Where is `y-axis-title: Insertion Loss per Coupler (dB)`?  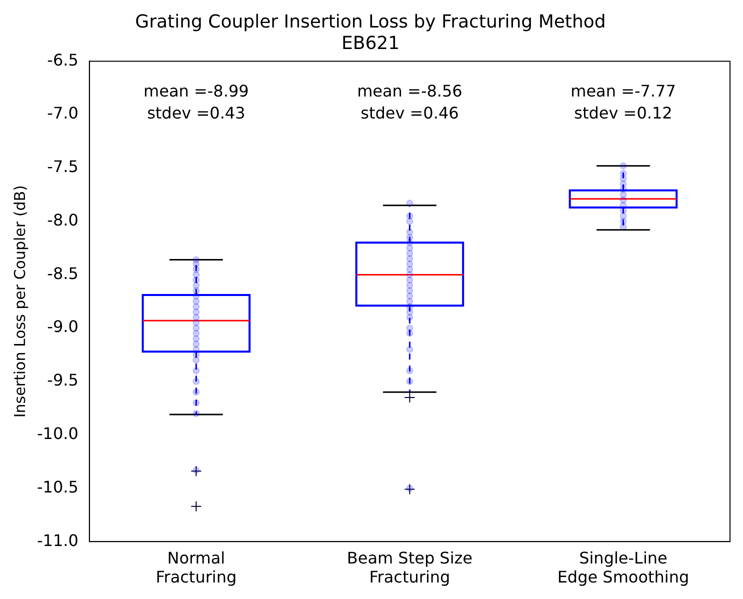 y-axis-title: Insertion Loss per Coupler (dB) is located at coordinates (19, 301).